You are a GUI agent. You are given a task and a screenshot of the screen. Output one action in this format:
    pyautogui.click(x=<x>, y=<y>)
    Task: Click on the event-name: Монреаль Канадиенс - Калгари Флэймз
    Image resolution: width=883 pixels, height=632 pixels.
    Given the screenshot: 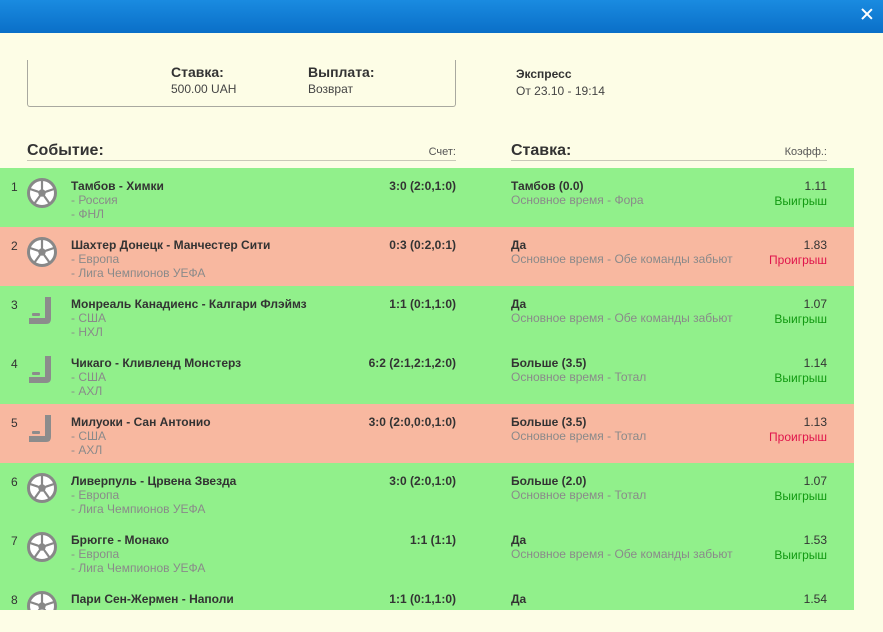 What is the action you would take?
    pyautogui.click(x=189, y=304)
    